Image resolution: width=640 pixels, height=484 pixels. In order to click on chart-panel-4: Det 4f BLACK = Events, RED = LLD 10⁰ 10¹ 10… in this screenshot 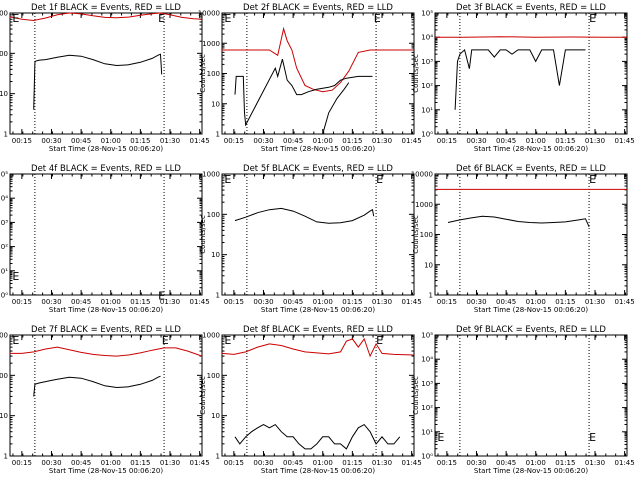, I will do `click(105, 239)`.